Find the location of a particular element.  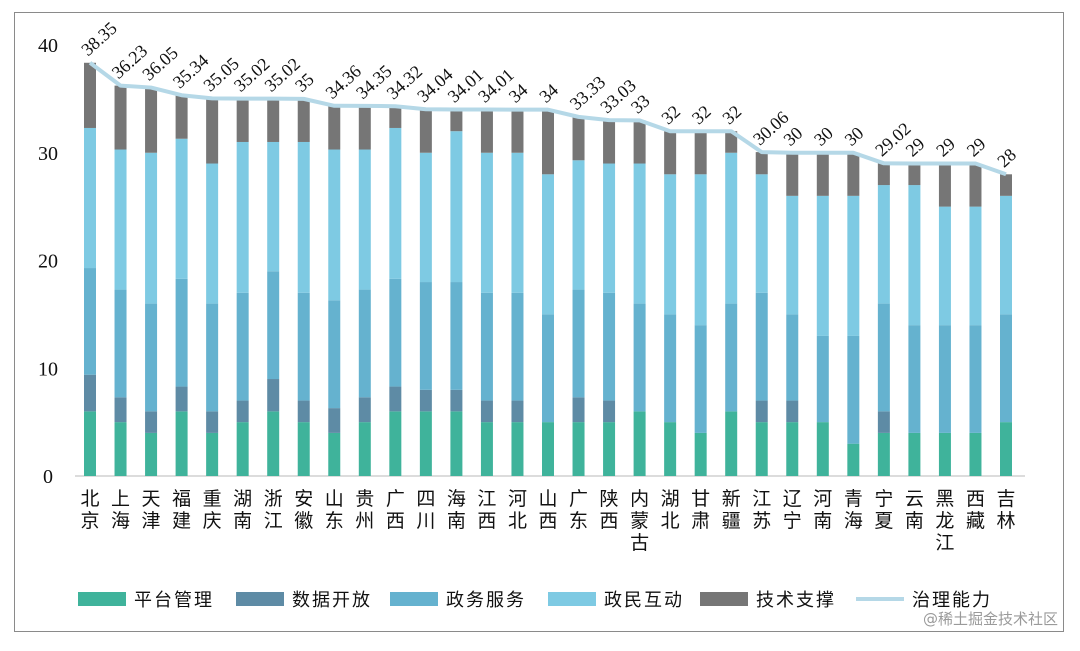

x-tick-label: 蒙 is located at coordinates (639, 521).